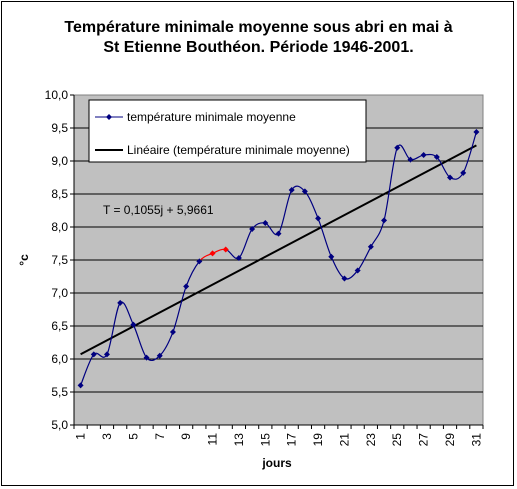 The image size is (517, 489). What do you see at coordinates (109, 117) in the screenshot?
I see `legend-series-marker` at bounding box center [109, 117].